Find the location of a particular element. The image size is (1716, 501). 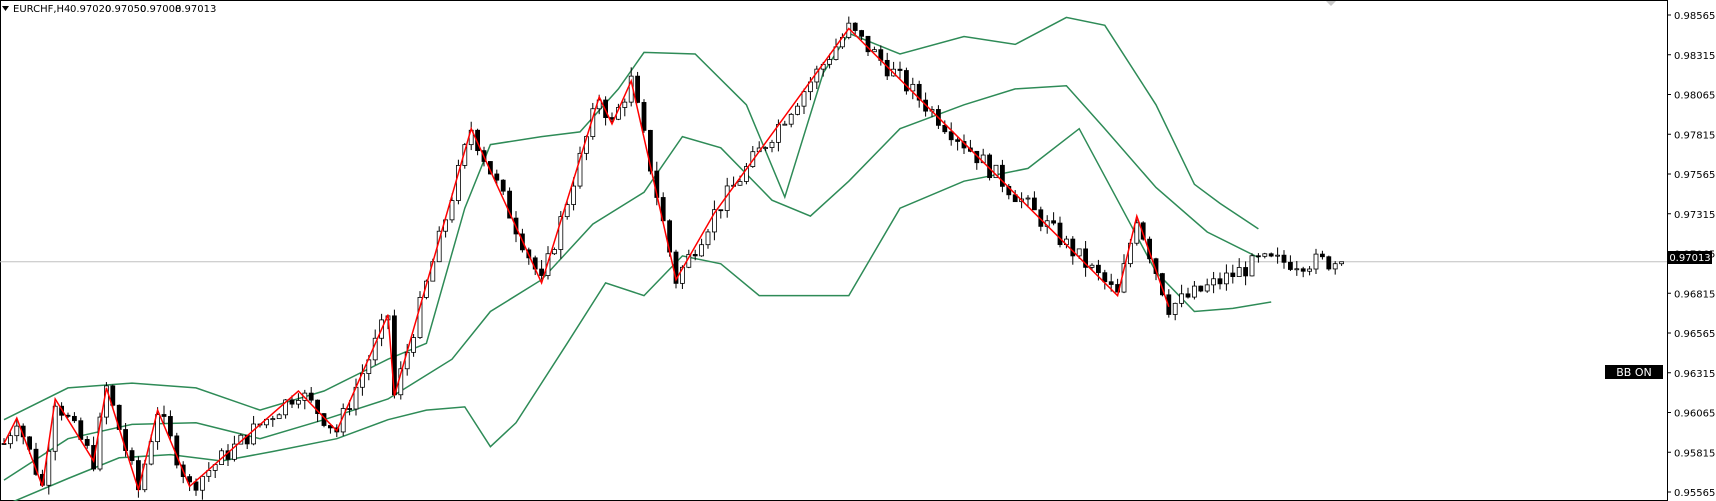

y-tick-label: 0.98315 is located at coordinates (1694, 56).